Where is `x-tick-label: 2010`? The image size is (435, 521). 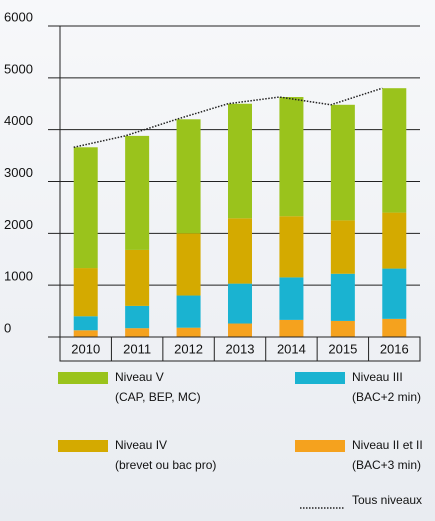
x-tick-label: 2010 is located at coordinates (85, 348).